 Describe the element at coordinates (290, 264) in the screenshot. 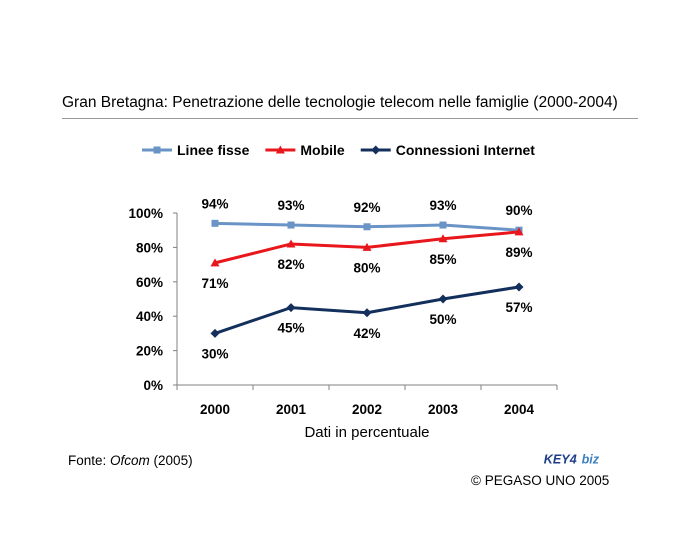

I see `data-label-mobile: 82%` at that location.